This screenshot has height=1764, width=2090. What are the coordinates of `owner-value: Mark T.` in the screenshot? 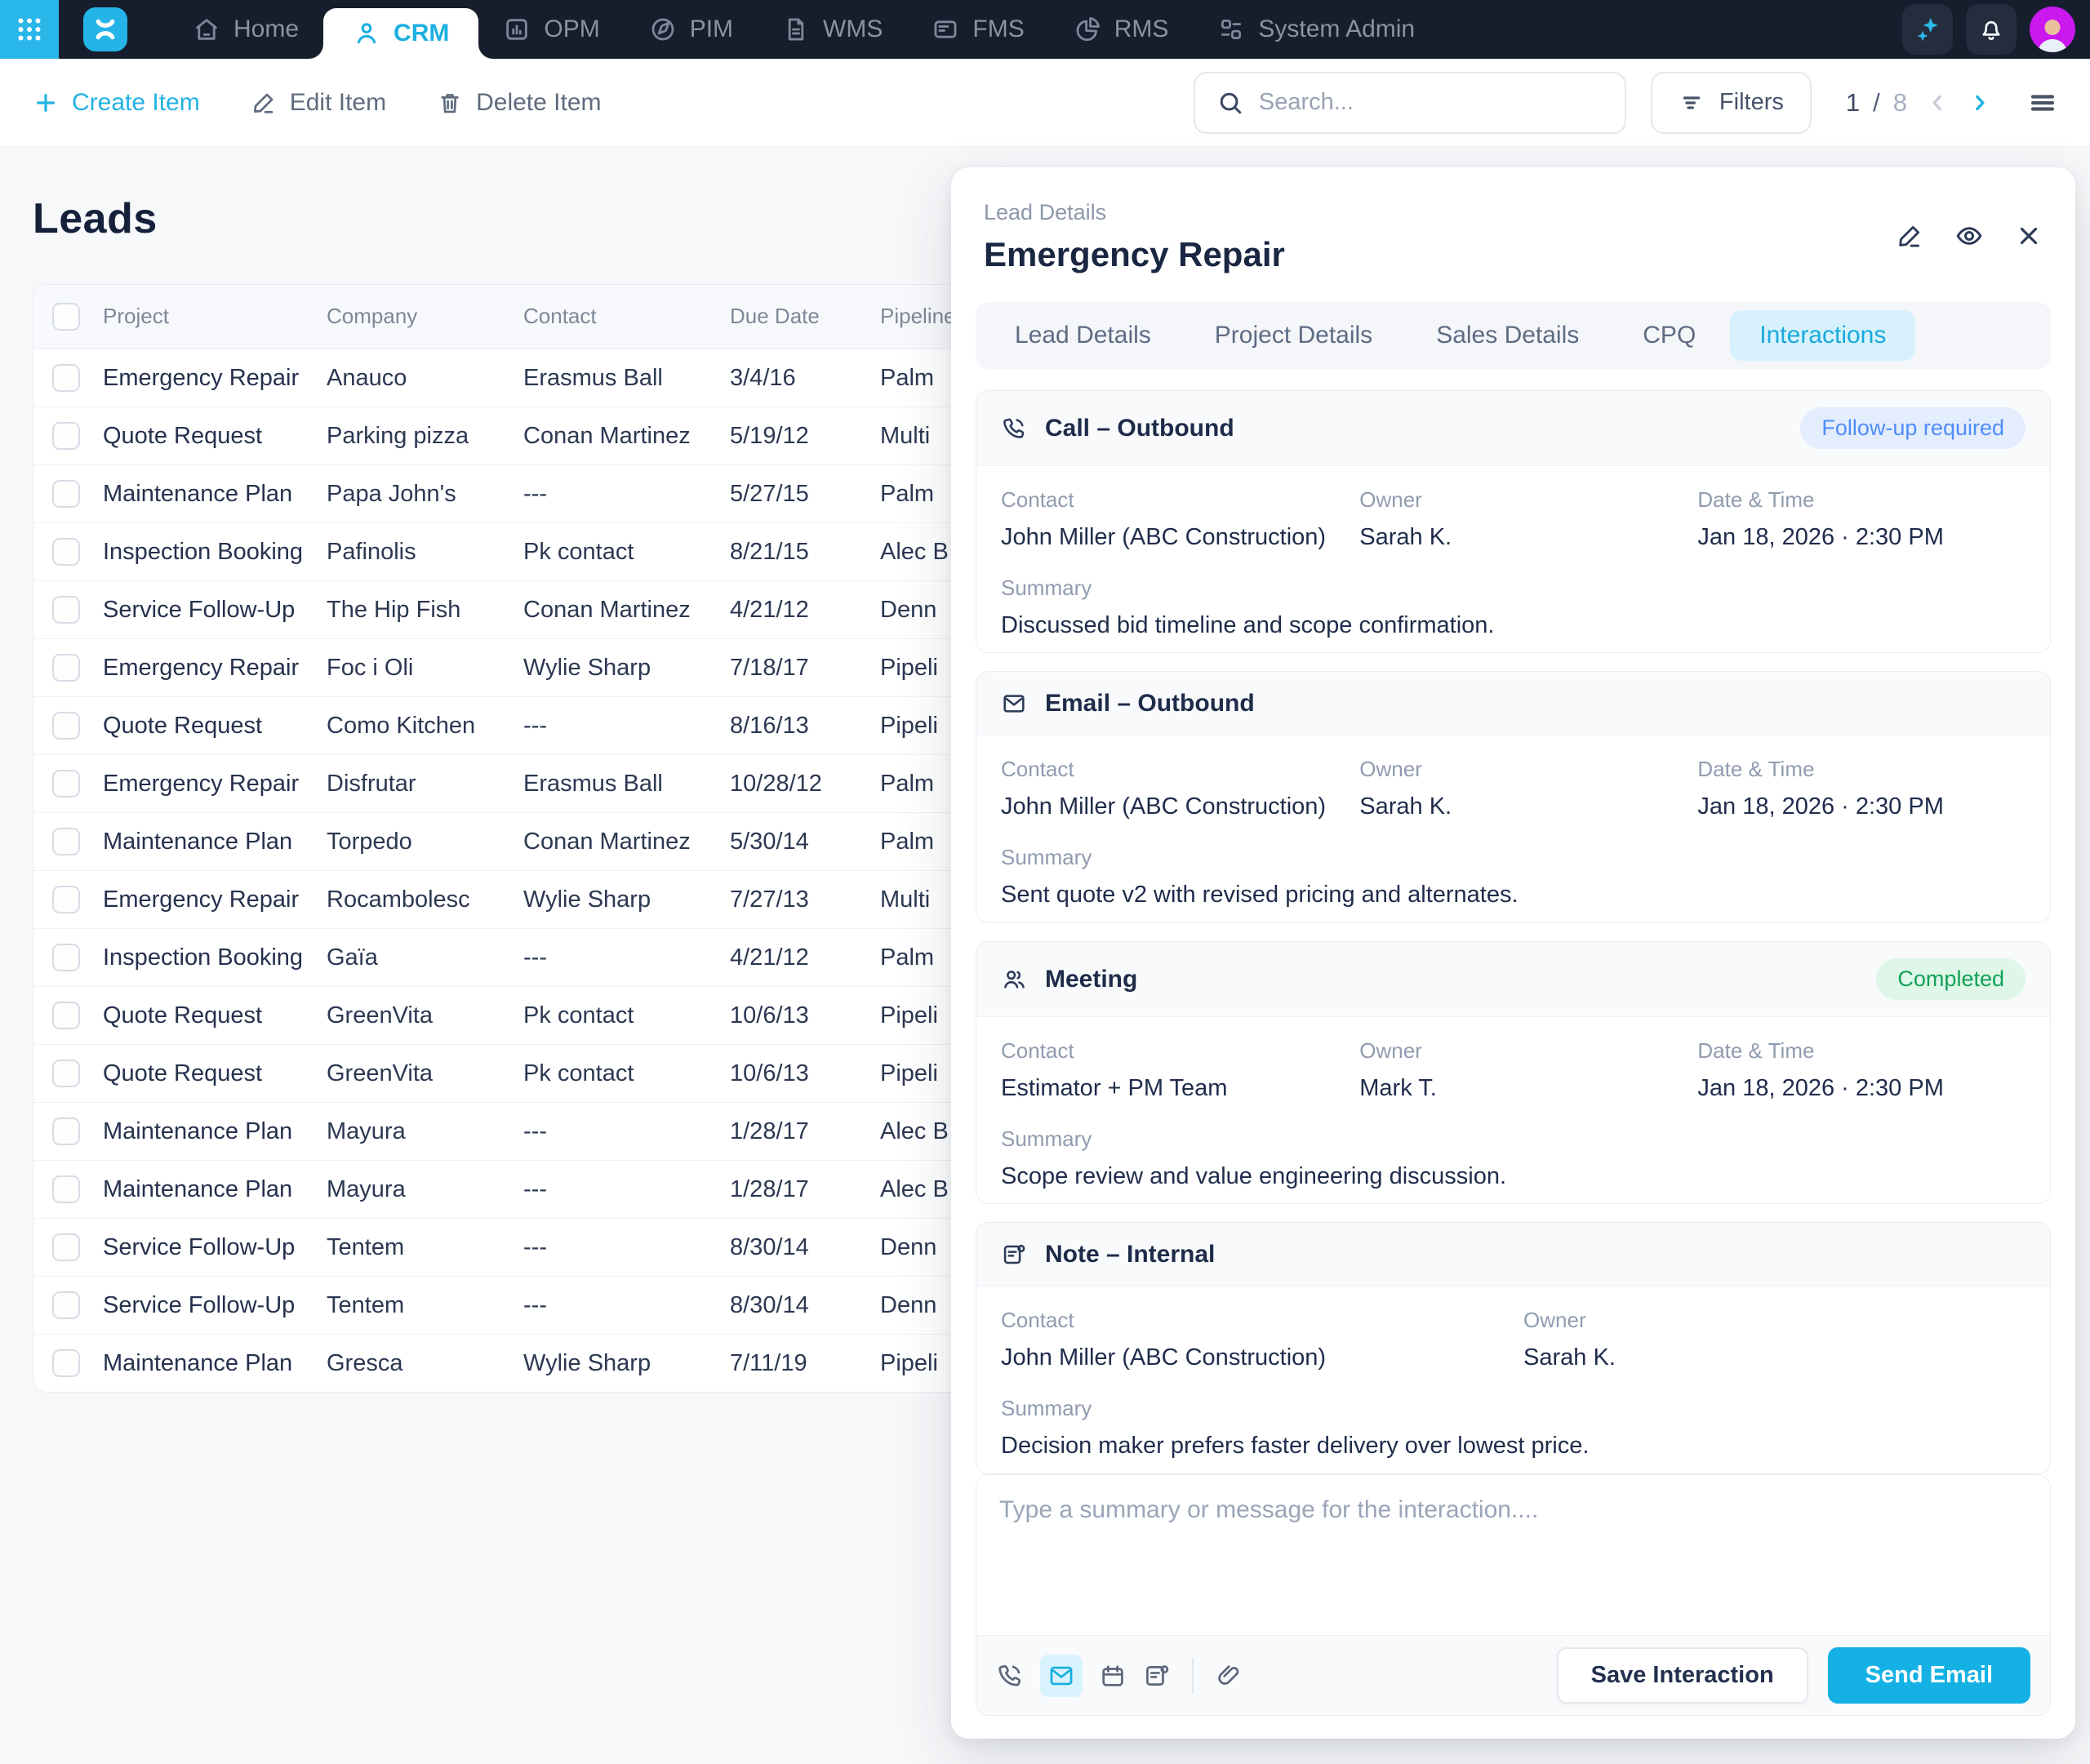 It's located at (1398, 1088).